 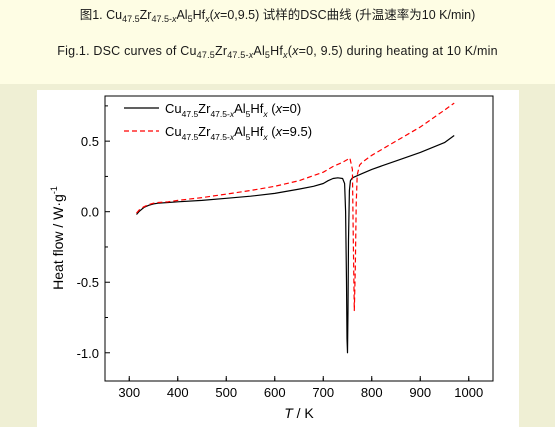 What do you see at coordinates (129, 392) in the screenshot?
I see `x-tick-label: 300` at bounding box center [129, 392].